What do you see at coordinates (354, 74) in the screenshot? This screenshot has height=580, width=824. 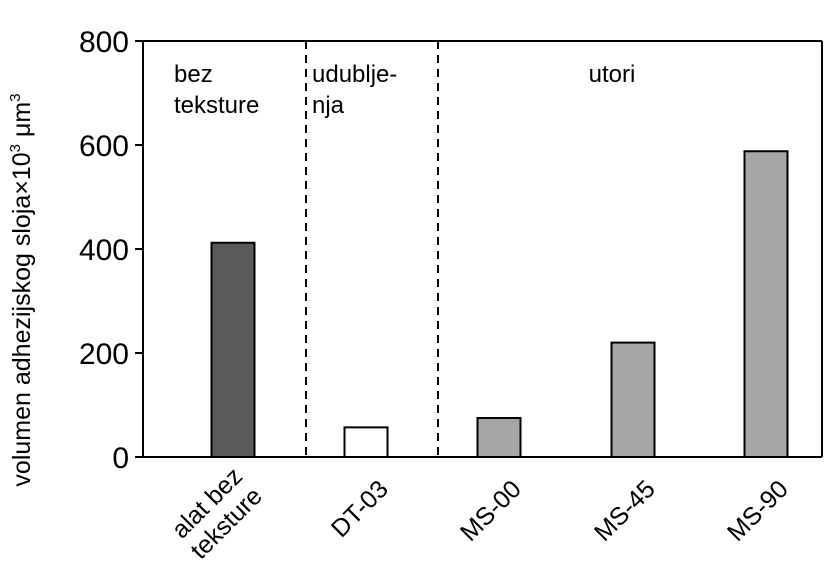 I see `region-label-line: udublje-` at bounding box center [354, 74].